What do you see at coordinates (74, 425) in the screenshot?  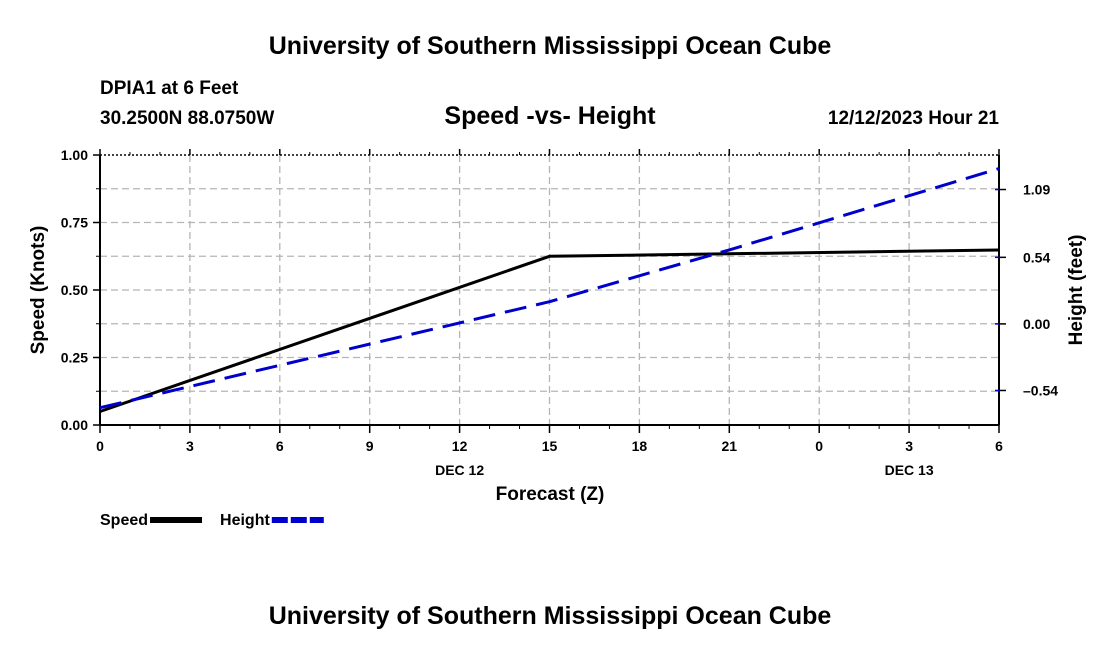 I see `y-left-tick-label: 0.00` at bounding box center [74, 425].